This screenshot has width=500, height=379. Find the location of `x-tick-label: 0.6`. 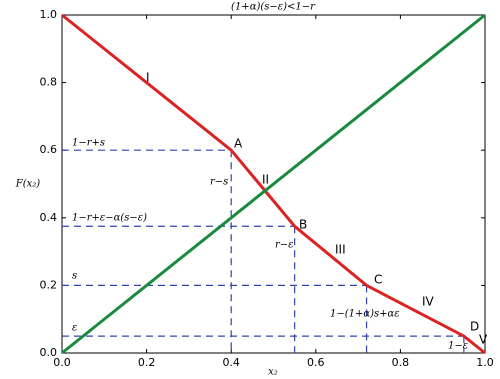

x-tick-label: 0.6 is located at coordinates (316, 362).